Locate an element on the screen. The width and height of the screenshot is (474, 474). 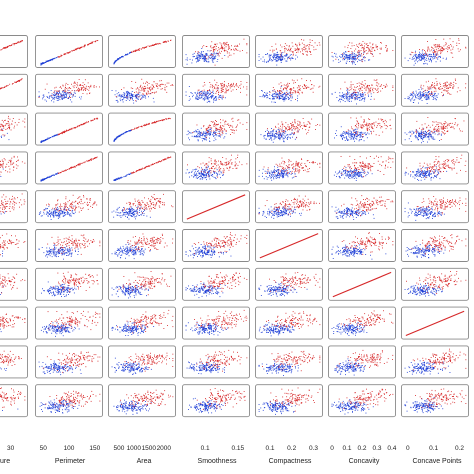
panel-r2-c3 is located at coordinates (216, 129).